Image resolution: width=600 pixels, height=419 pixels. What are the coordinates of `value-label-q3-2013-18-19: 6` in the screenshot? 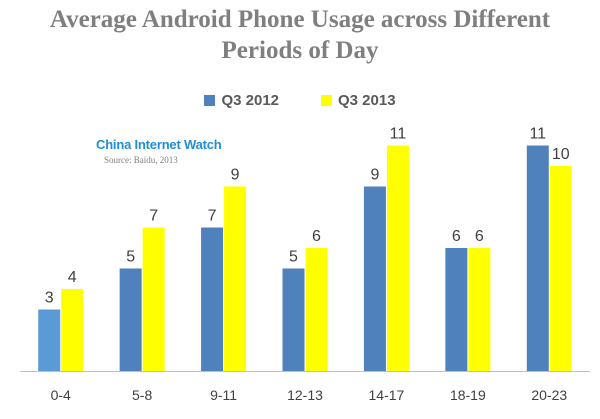 It's located at (479, 236).